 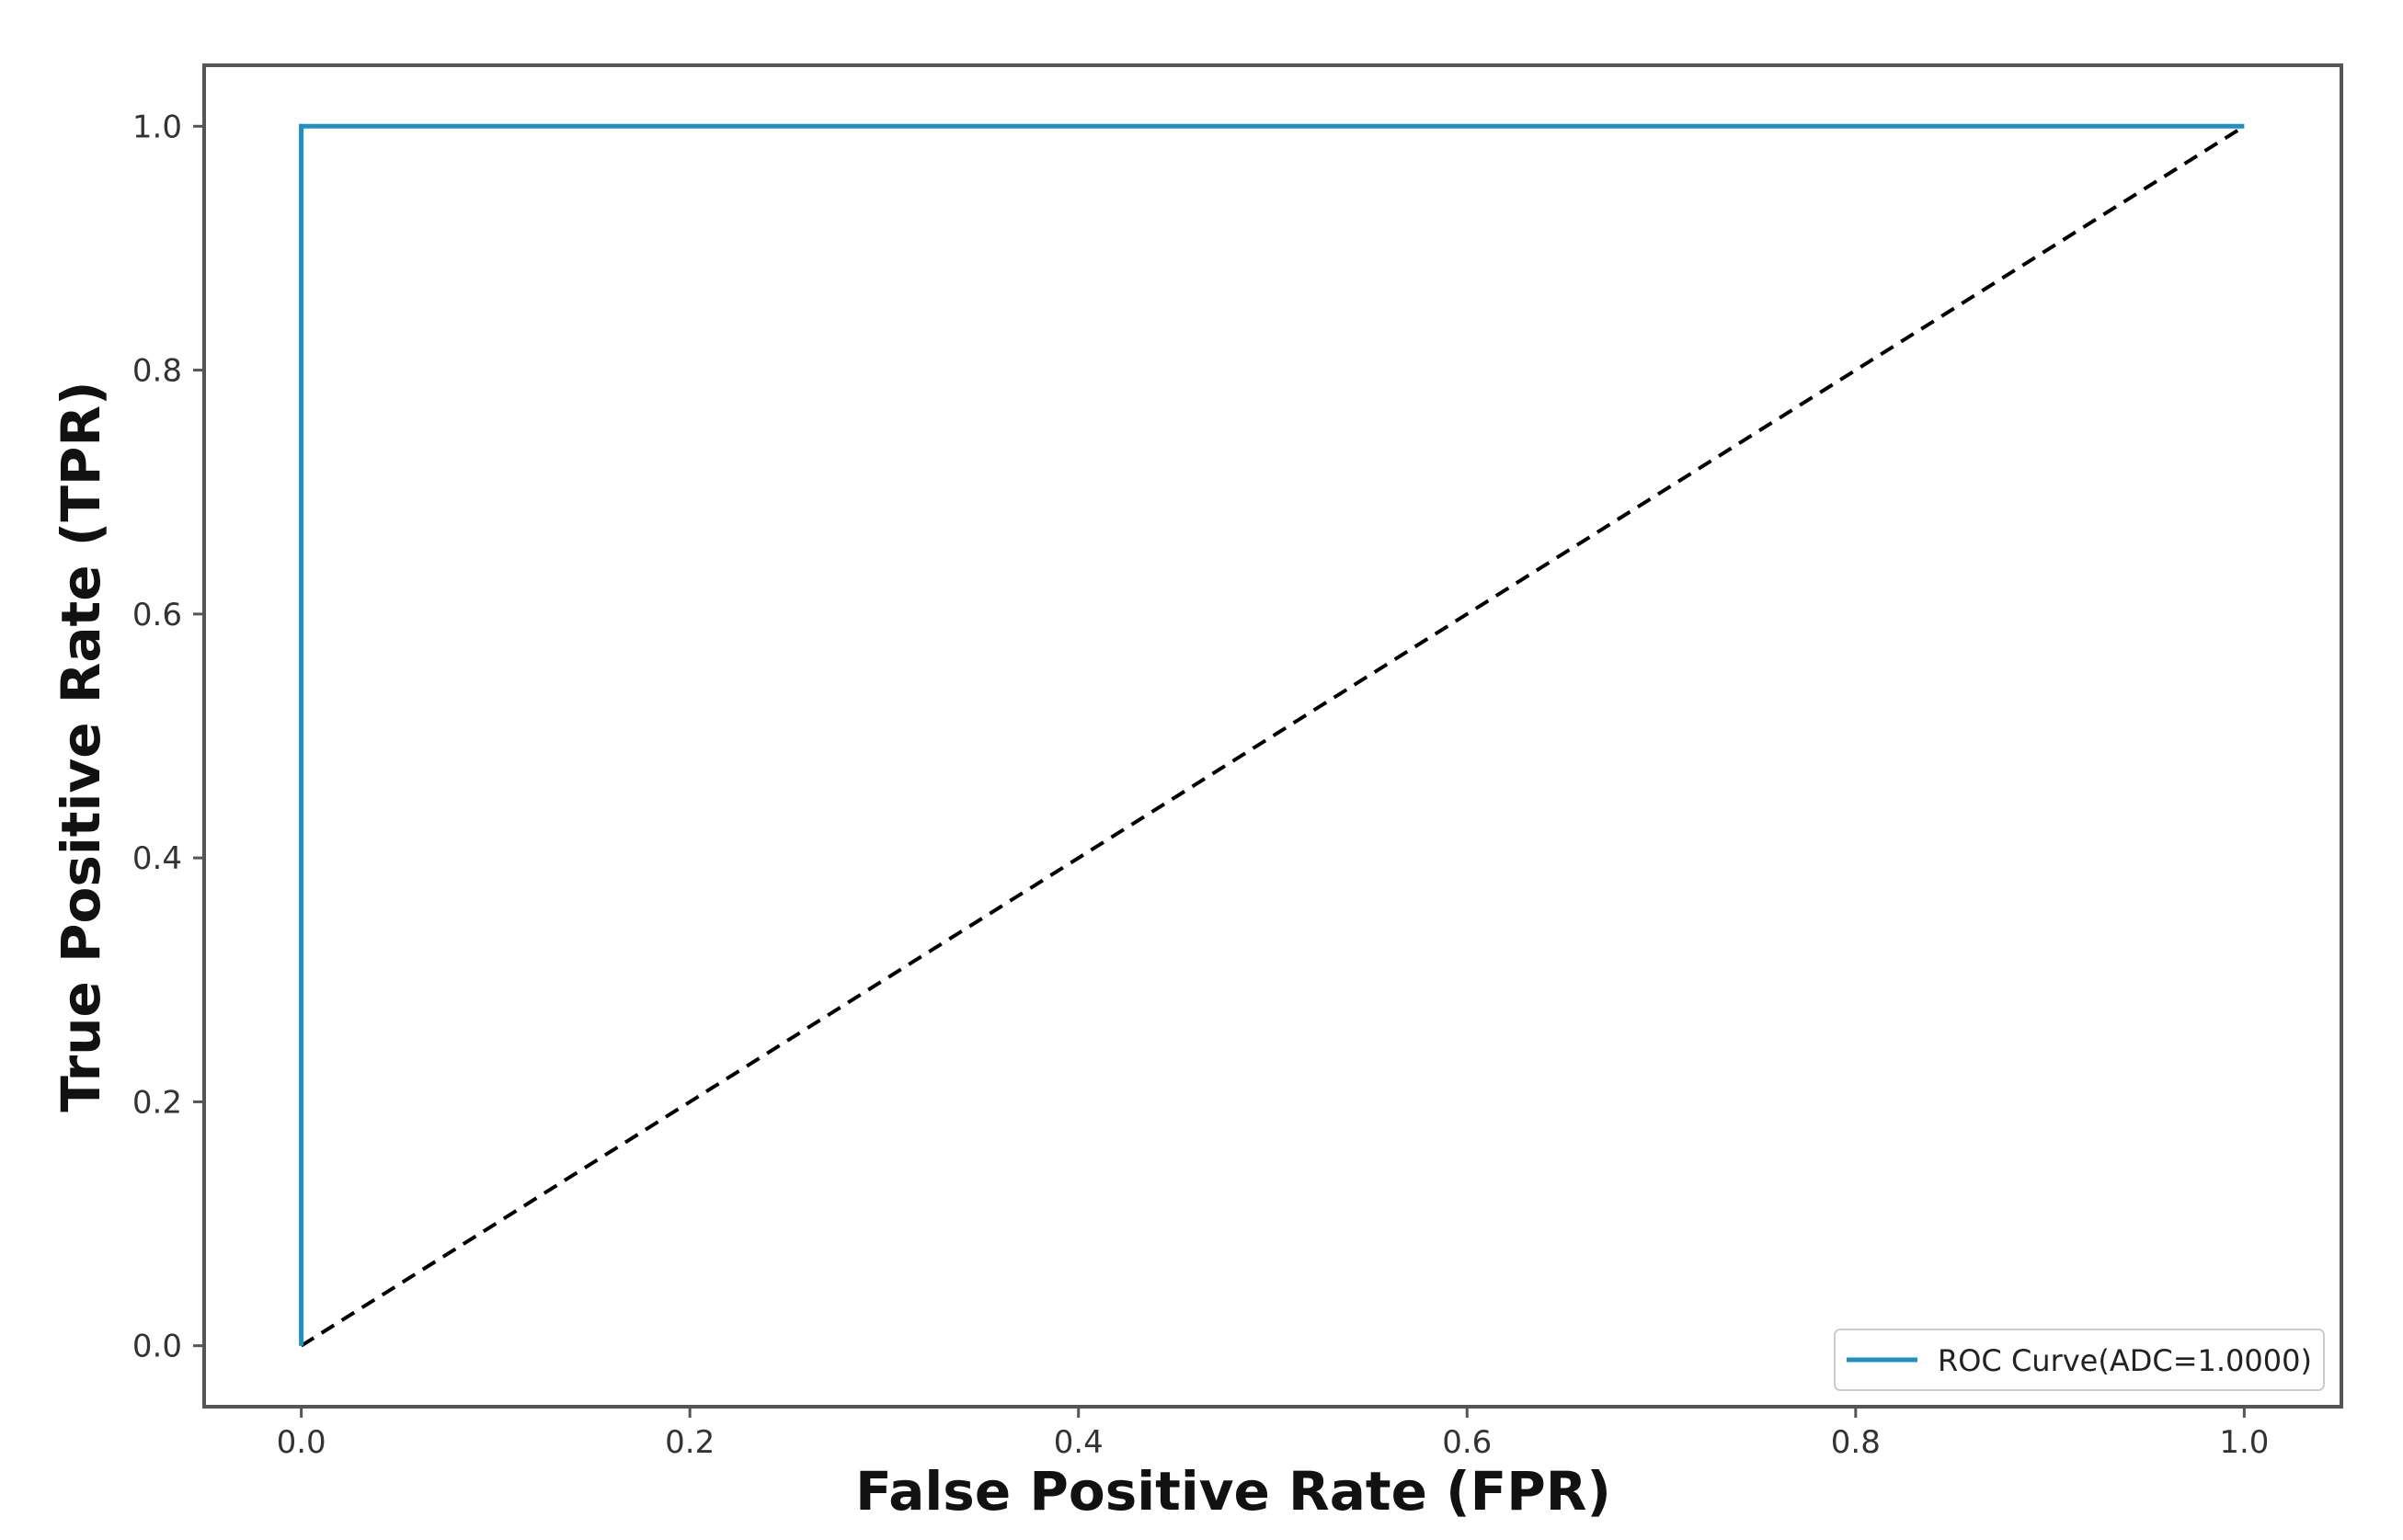 What do you see at coordinates (157, 1347) in the screenshot?
I see `y-tick-label: 0.0` at bounding box center [157, 1347].